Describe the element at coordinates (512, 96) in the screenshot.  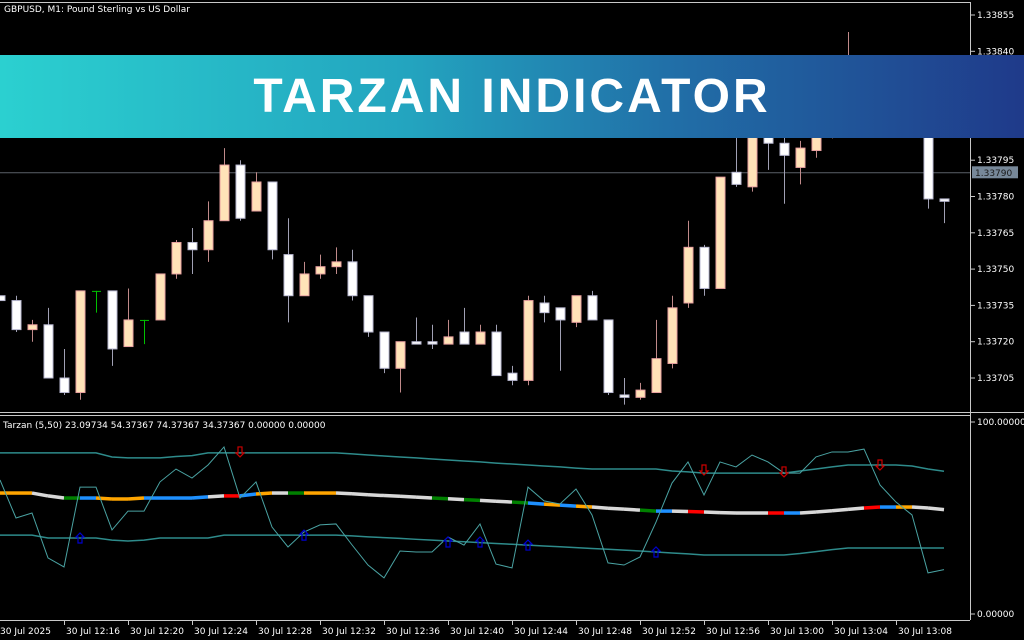
I see `banner-title: TARZAN INDICATOR` at that location.